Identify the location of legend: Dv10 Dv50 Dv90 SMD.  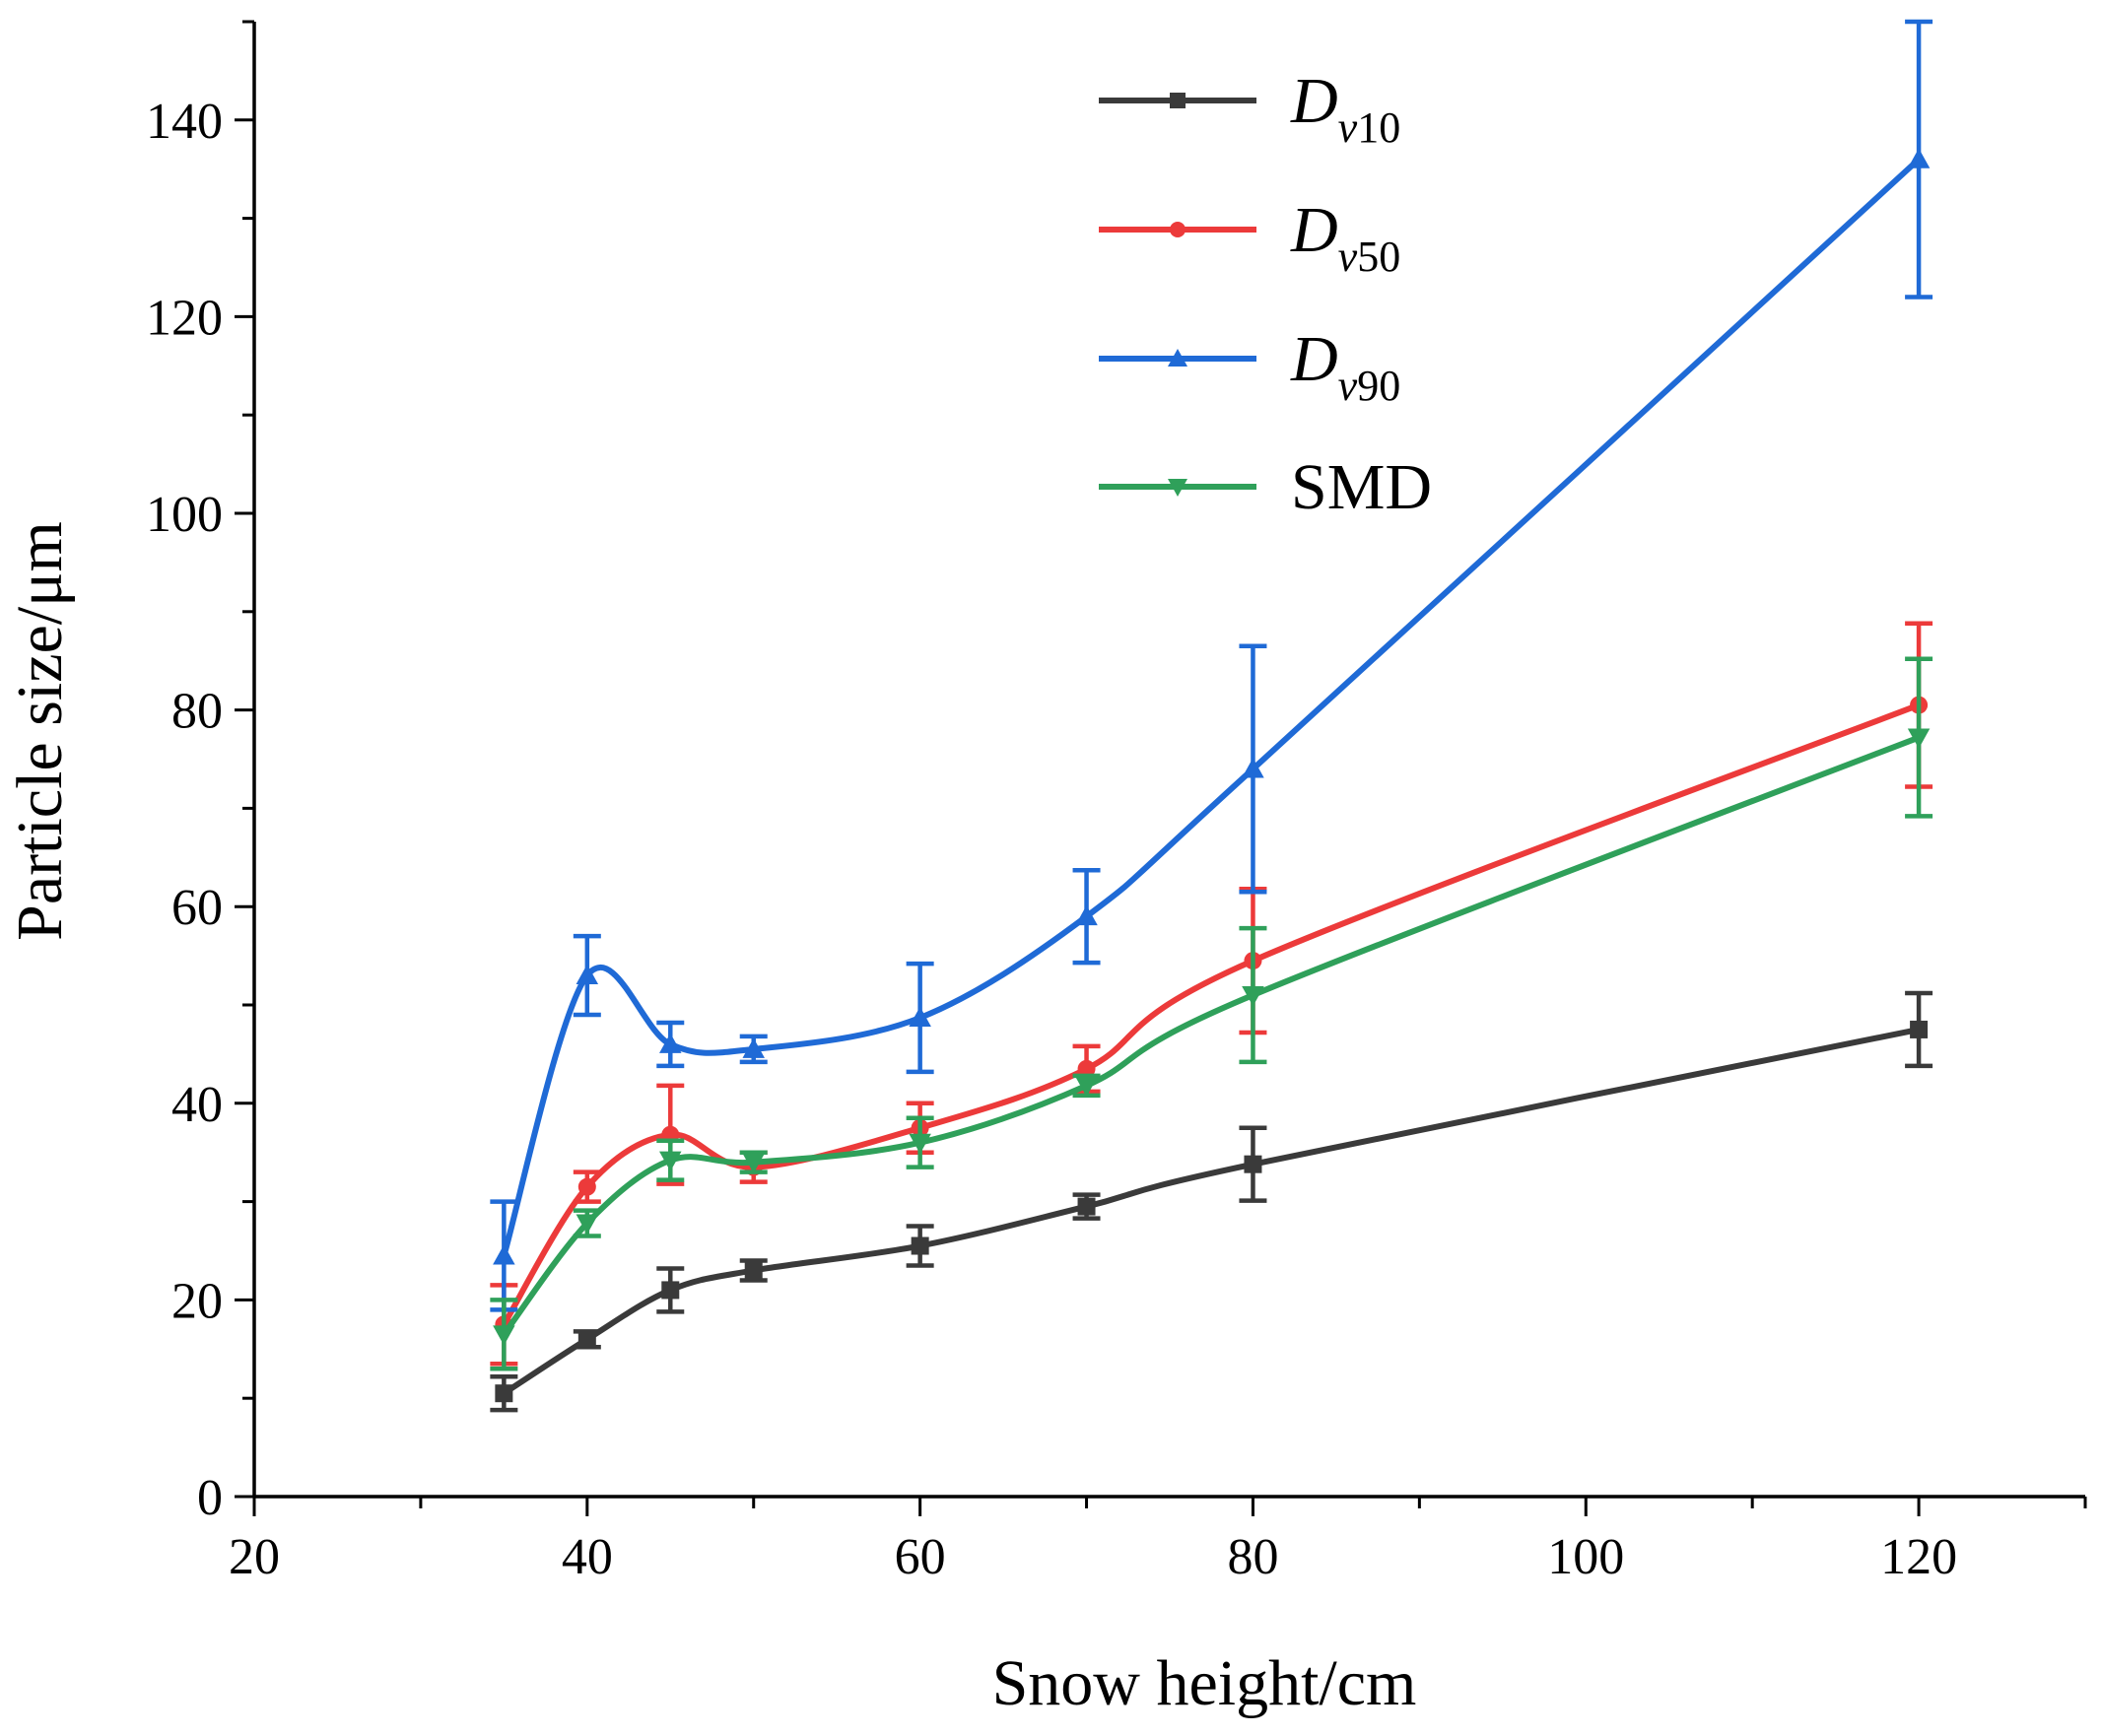
(1265, 294).